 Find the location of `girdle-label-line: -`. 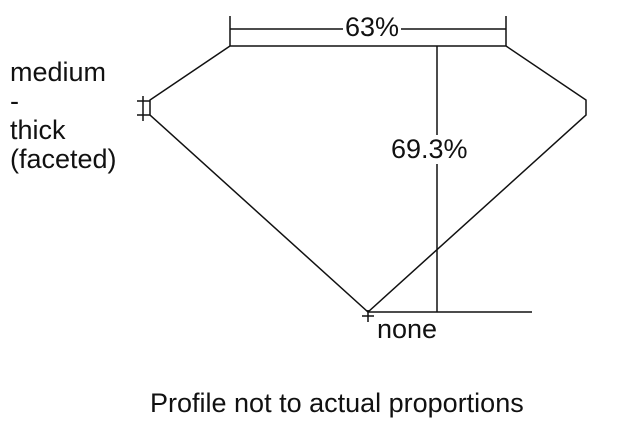

girdle-label-line: - is located at coordinates (14, 101).